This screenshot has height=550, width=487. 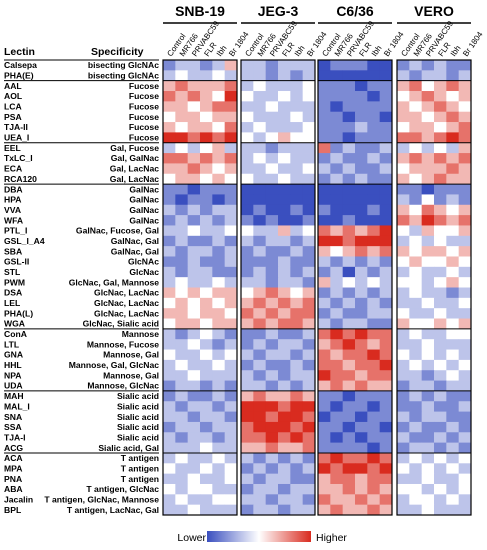 I want to click on specificity-label: Gal, LacNac, so click(x=134, y=169).